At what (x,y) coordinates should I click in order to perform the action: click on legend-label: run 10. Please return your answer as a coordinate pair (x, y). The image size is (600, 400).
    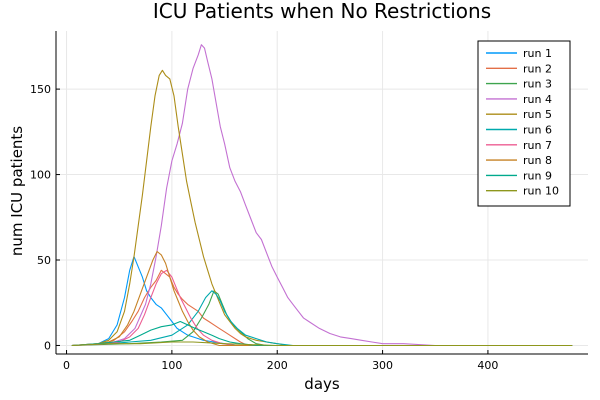
    Looking at the image, I should click on (541, 191).